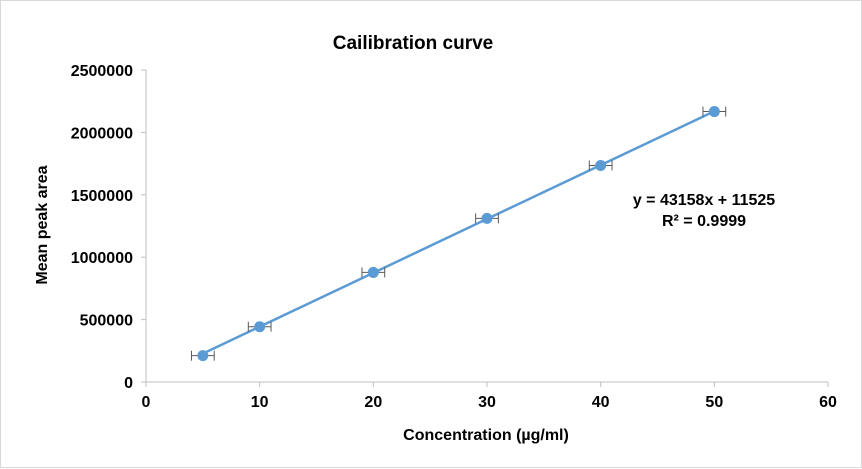  Describe the element at coordinates (102, 227) in the screenshot. I see `y-tick-labels: 0 500000 1000000 1500000 2000000 2500000` at that location.